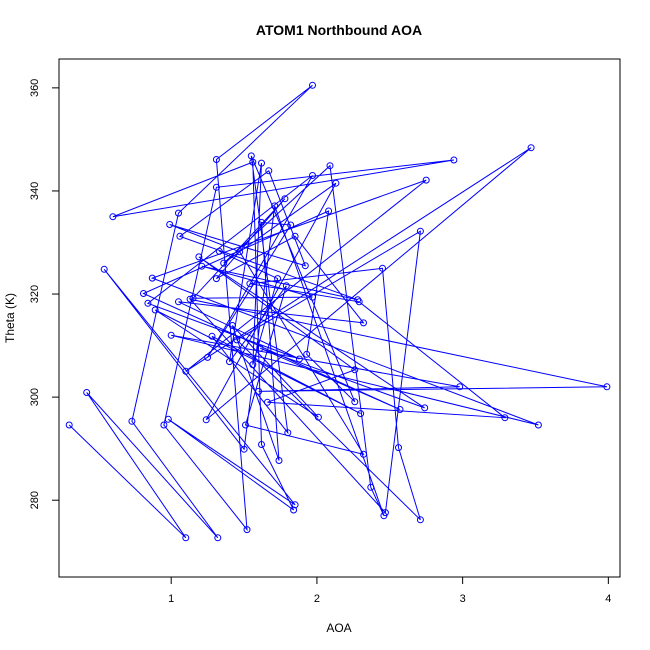 This screenshot has height=650, width=650. I want to click on chart-title: ATOM1 Northbound AOA, so click(339, 30).